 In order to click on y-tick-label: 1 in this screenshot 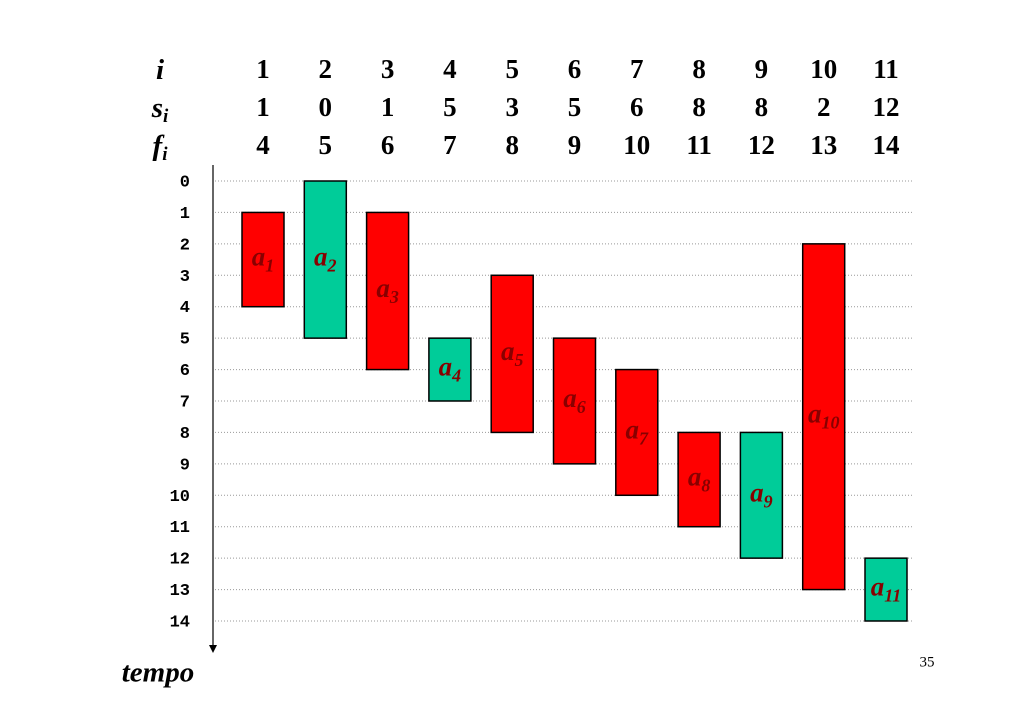, I will do `click(185, 214)`.